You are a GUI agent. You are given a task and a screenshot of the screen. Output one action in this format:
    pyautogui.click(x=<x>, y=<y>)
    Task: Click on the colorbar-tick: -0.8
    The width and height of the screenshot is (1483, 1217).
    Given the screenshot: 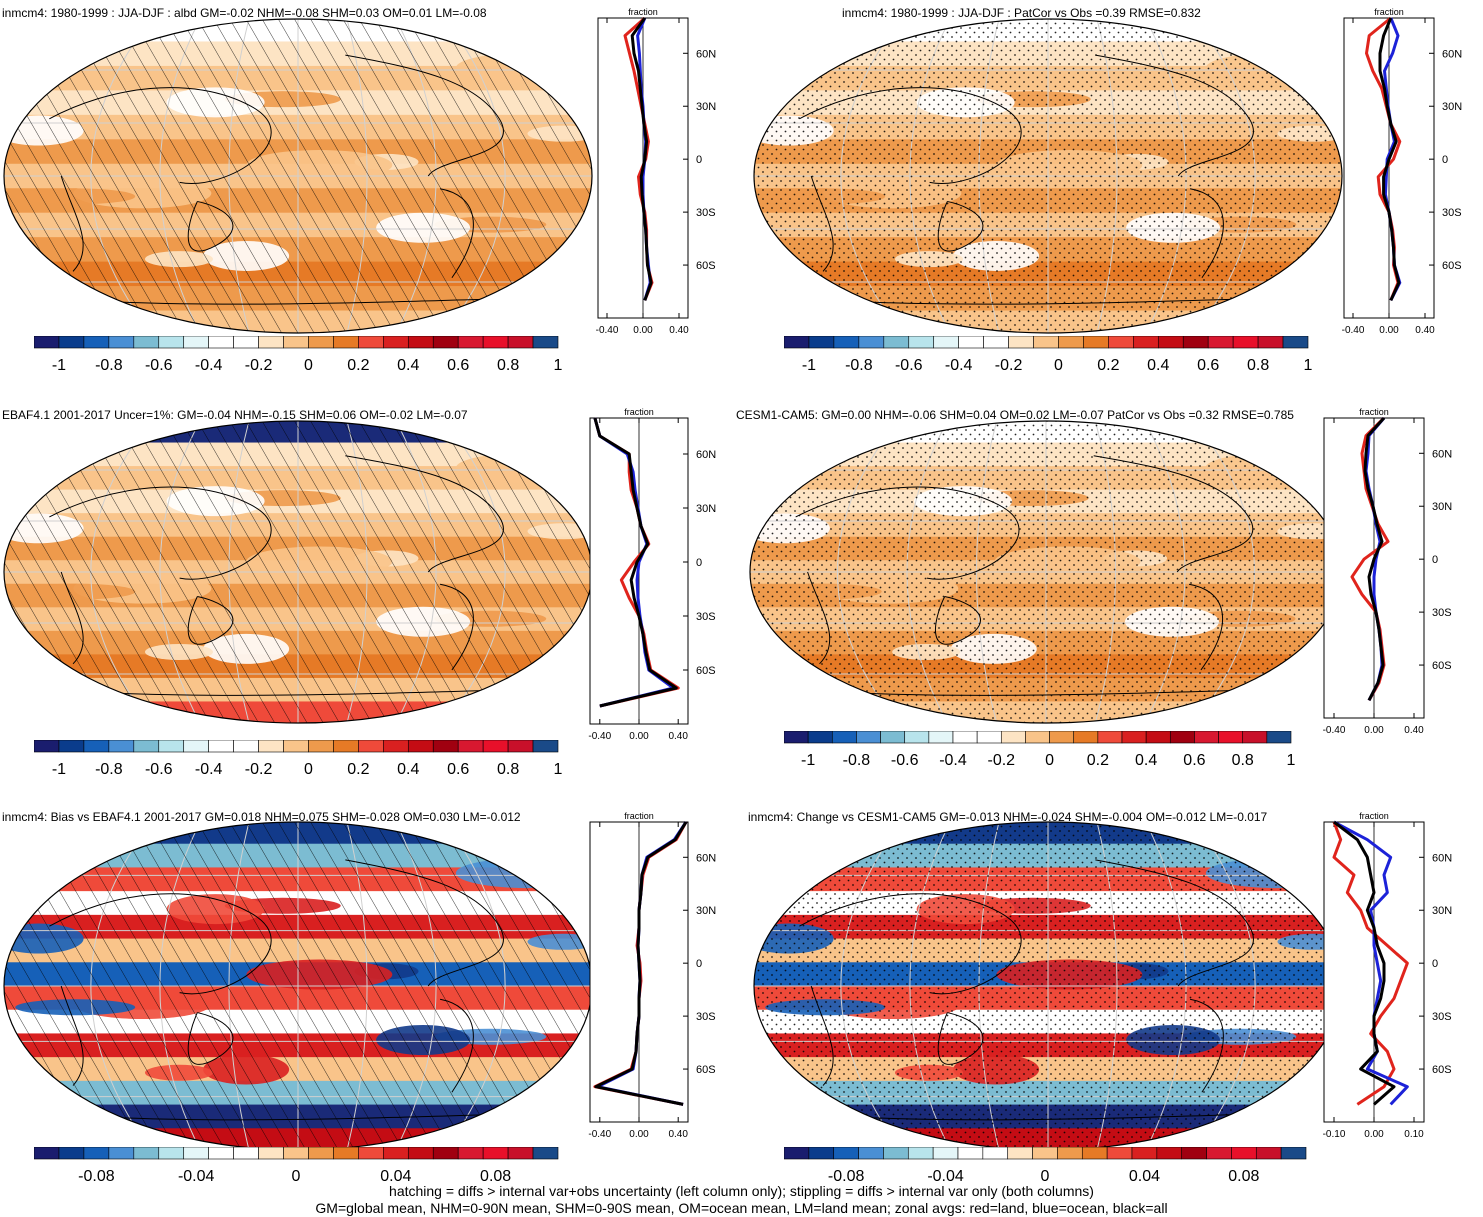 What is the action you would take?
    pyautogui.click(x=857, y=760)
    